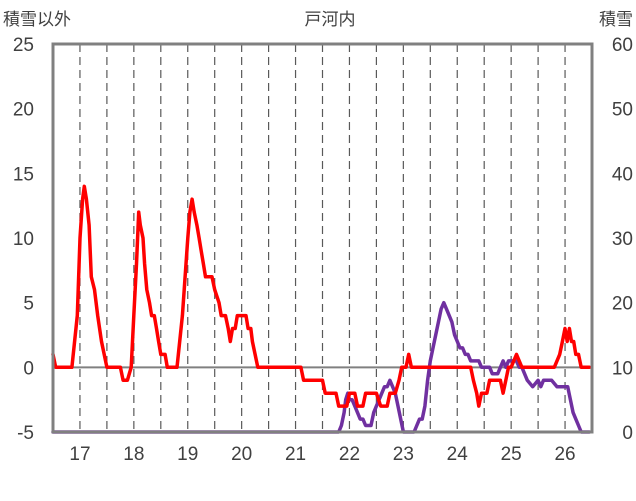 This screenshot has height=501, width=636. What do you see at coordinates (28, 368) in the screenshot?
I see `y-left-tick-label: 0` at bounding box center [28, 368].